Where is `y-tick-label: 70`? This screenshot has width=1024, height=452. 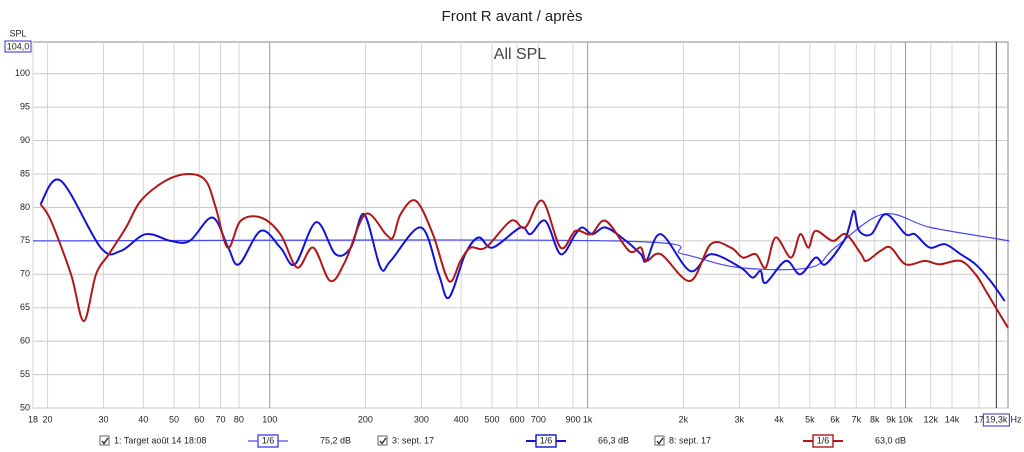 y-tick-label: 70 is located at coordinates (25, 274).